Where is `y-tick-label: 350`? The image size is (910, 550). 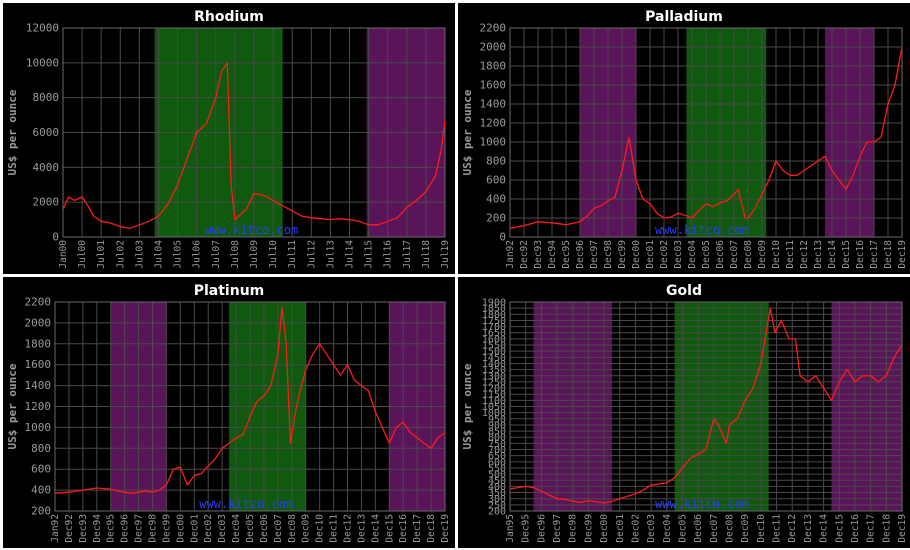 y-tick-label: 350 is located at coordinates (497, 493).